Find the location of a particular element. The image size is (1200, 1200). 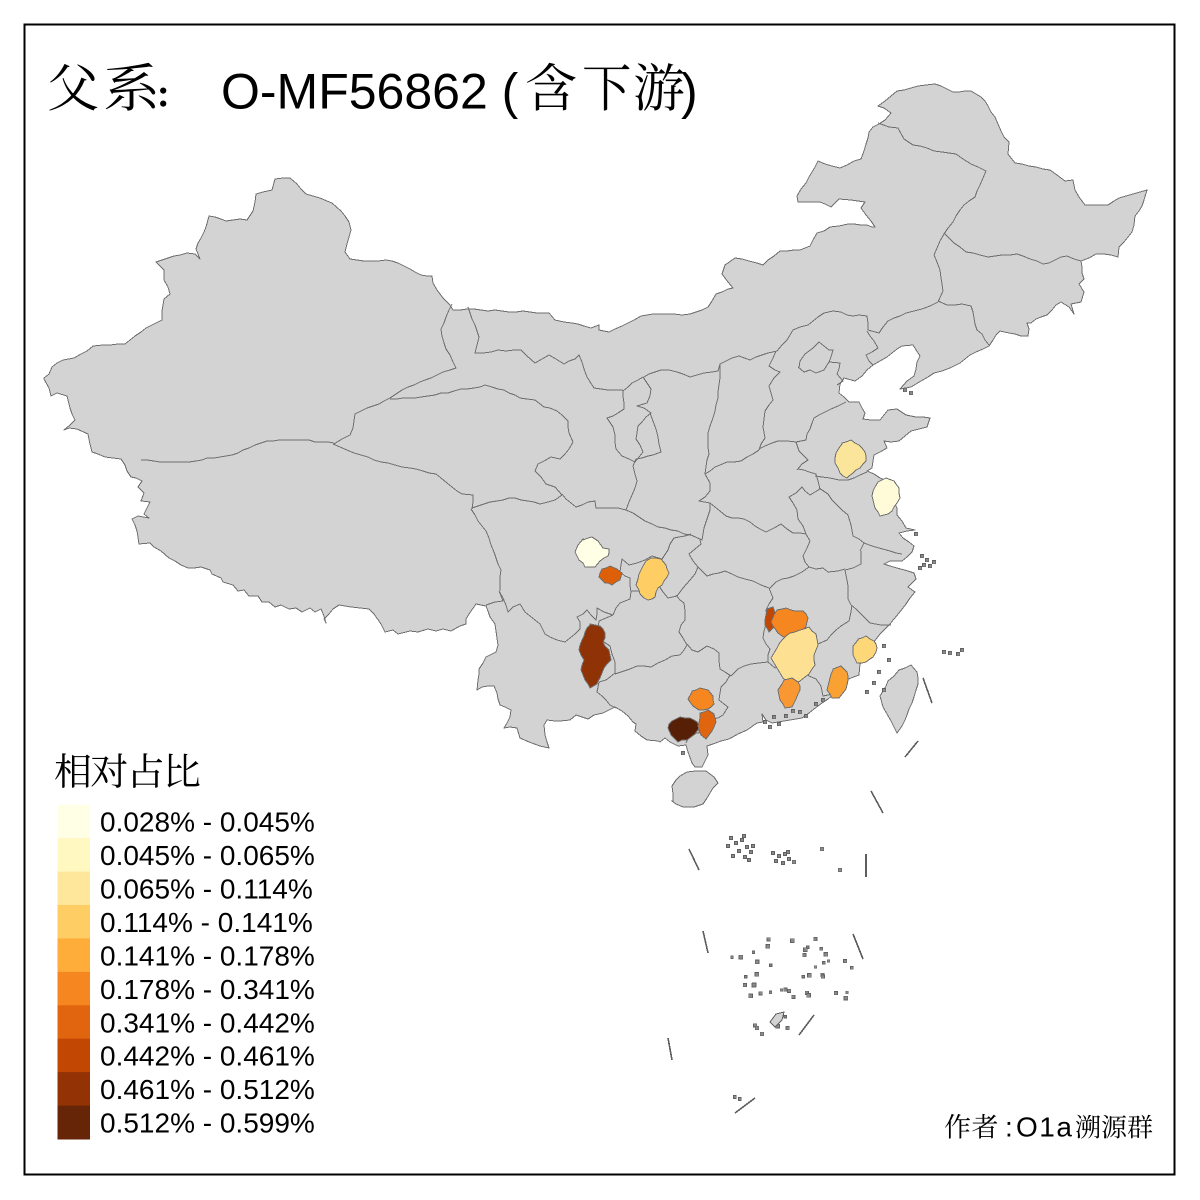

svg-text: 0.065% - 0.114% is located at coordinates (206, 889).